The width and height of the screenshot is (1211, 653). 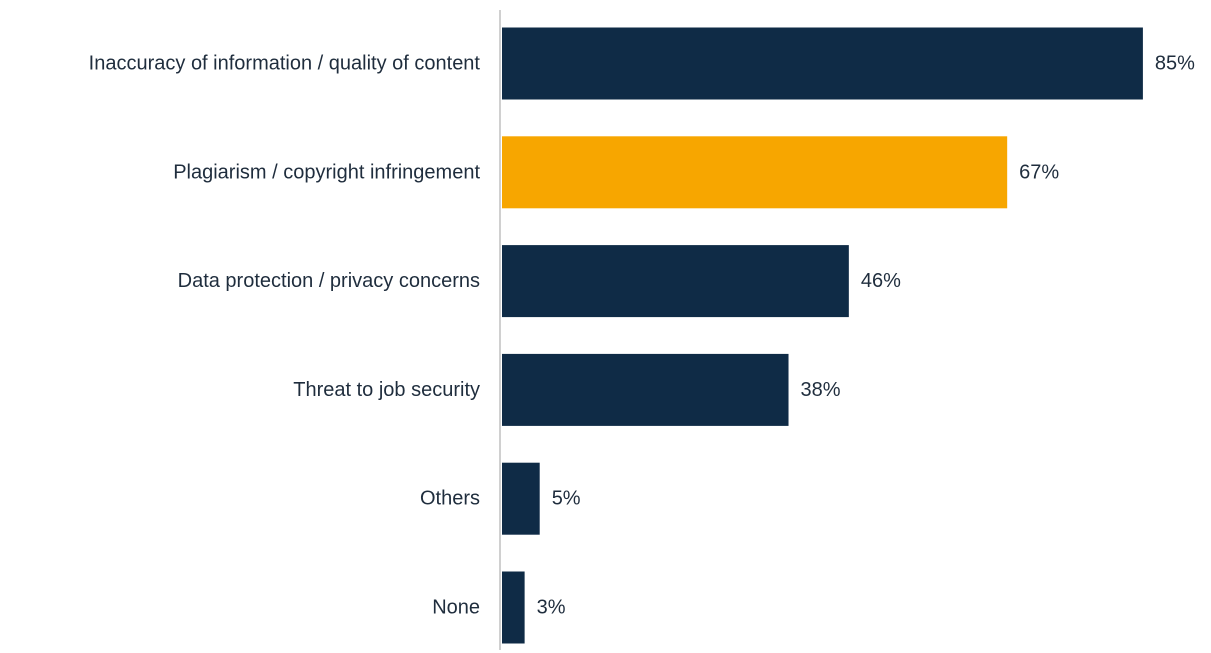 What do you see at coordinates (821, 390) in the screenshot?
I see `value-label-threat-to-job-security: 38%` at bounding box center [821, 390].